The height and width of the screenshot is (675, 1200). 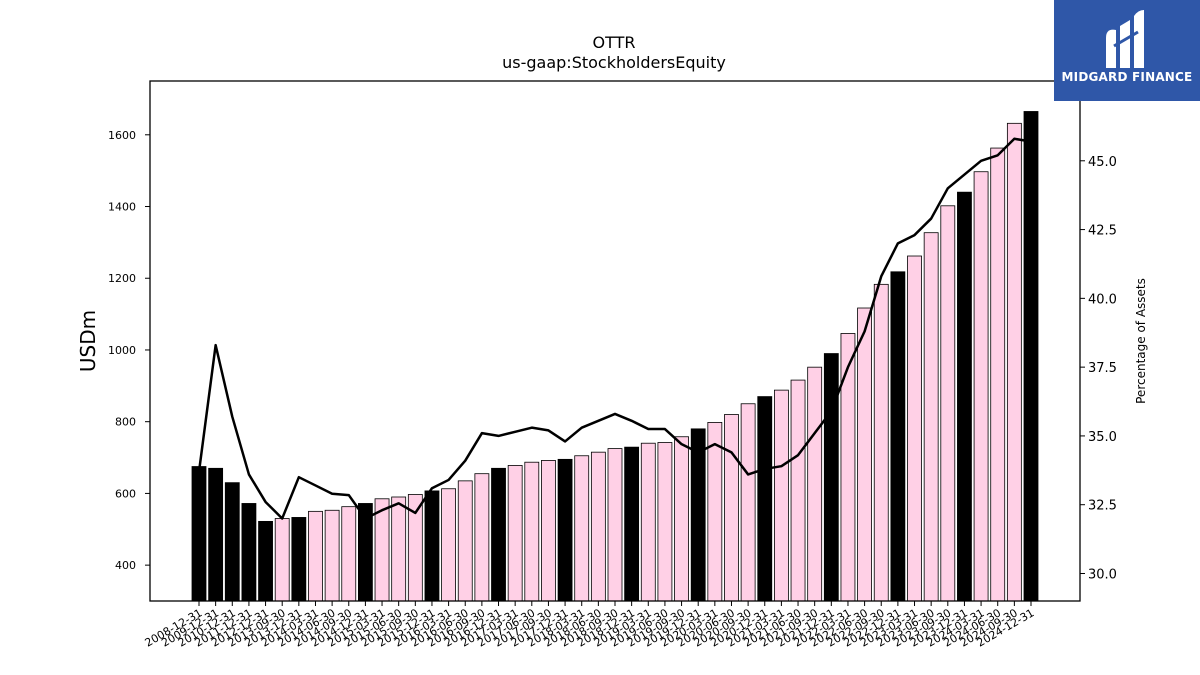 What do you see at coordinates (1102, 162) in the screenshot?
I see `y2-tick-label: 45.0` at bounding box center [1102, 162].